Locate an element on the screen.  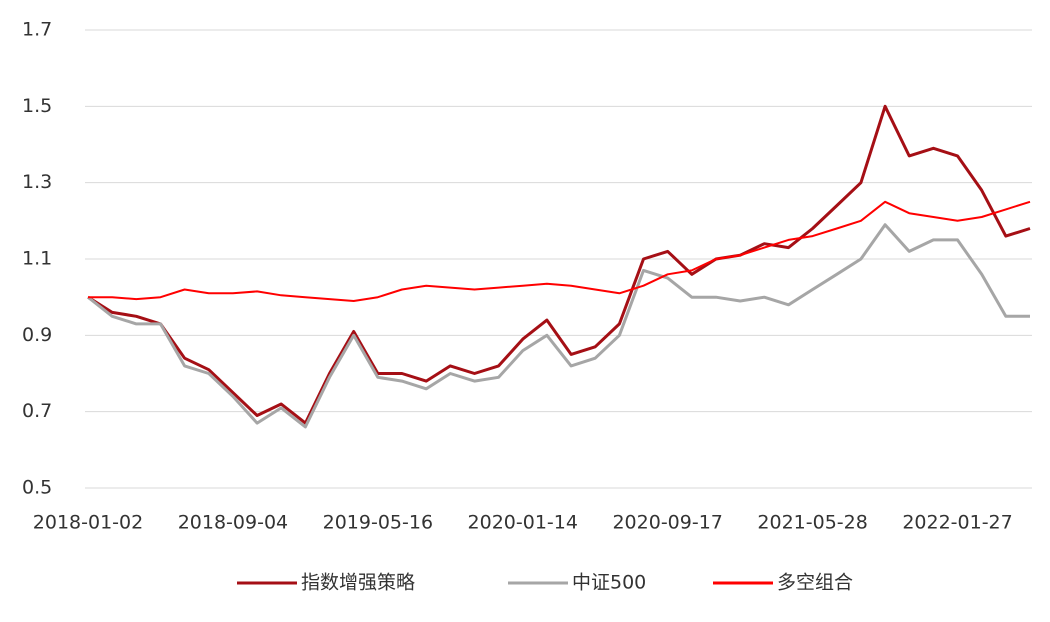
x-tick-label: 2022-01-27 is located at coordinates (957, 523).